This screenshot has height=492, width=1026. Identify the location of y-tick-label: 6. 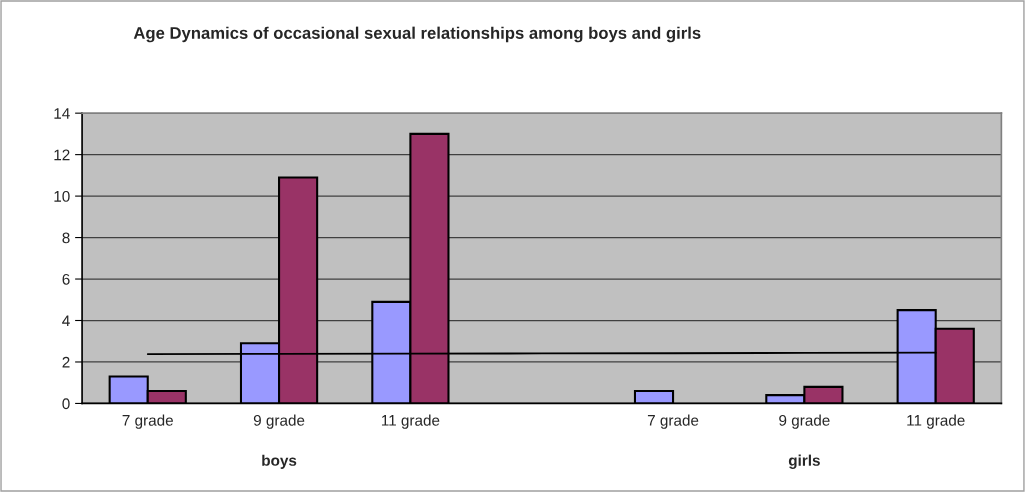
(66, 279).